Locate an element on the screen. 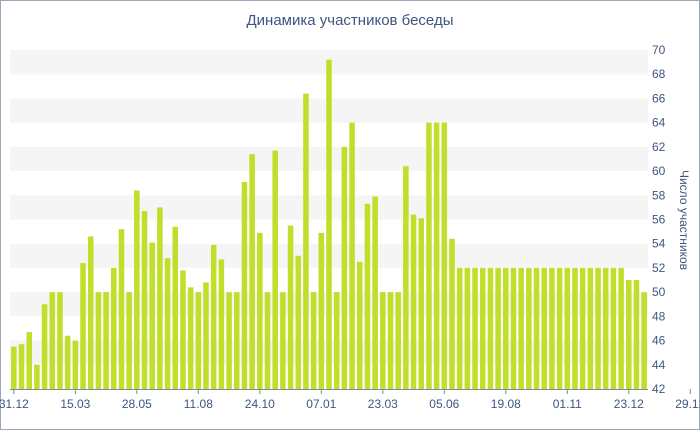 The width and height of the screenshot is (700, 430). y-tick-label: 62 is located at coordinates (659, 147).